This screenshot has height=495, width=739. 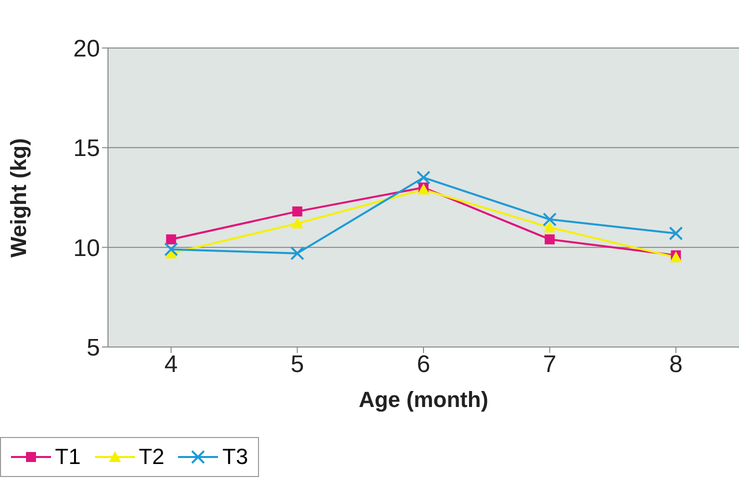 I want to click on legend-label: T2, so click(x=151, y=457).